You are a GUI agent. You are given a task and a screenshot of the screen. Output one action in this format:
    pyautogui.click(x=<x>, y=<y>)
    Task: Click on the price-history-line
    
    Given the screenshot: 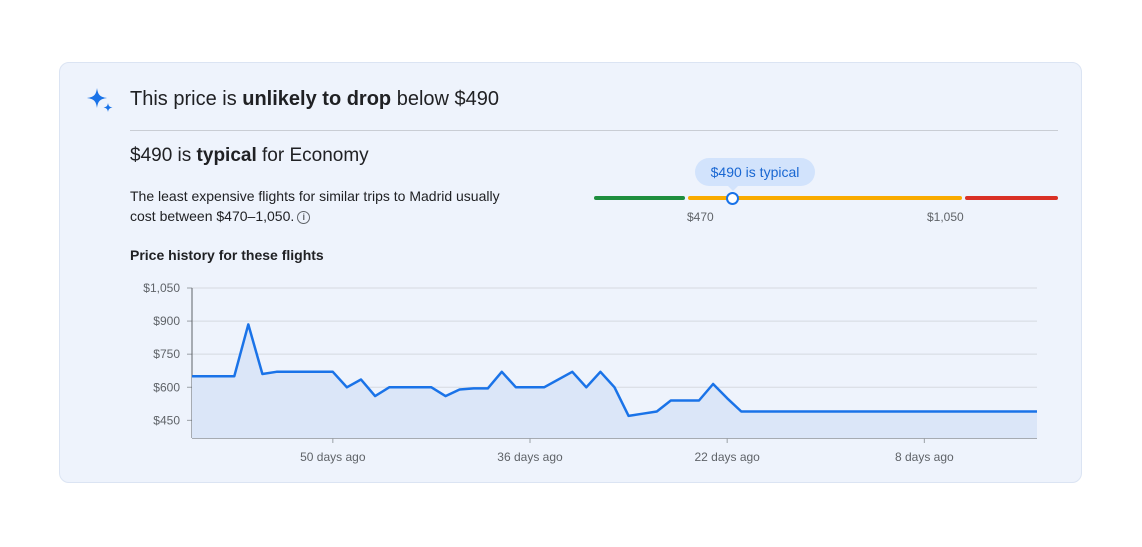 What is the action you would take?
    pyautogui.click(x=614, y=370)
    